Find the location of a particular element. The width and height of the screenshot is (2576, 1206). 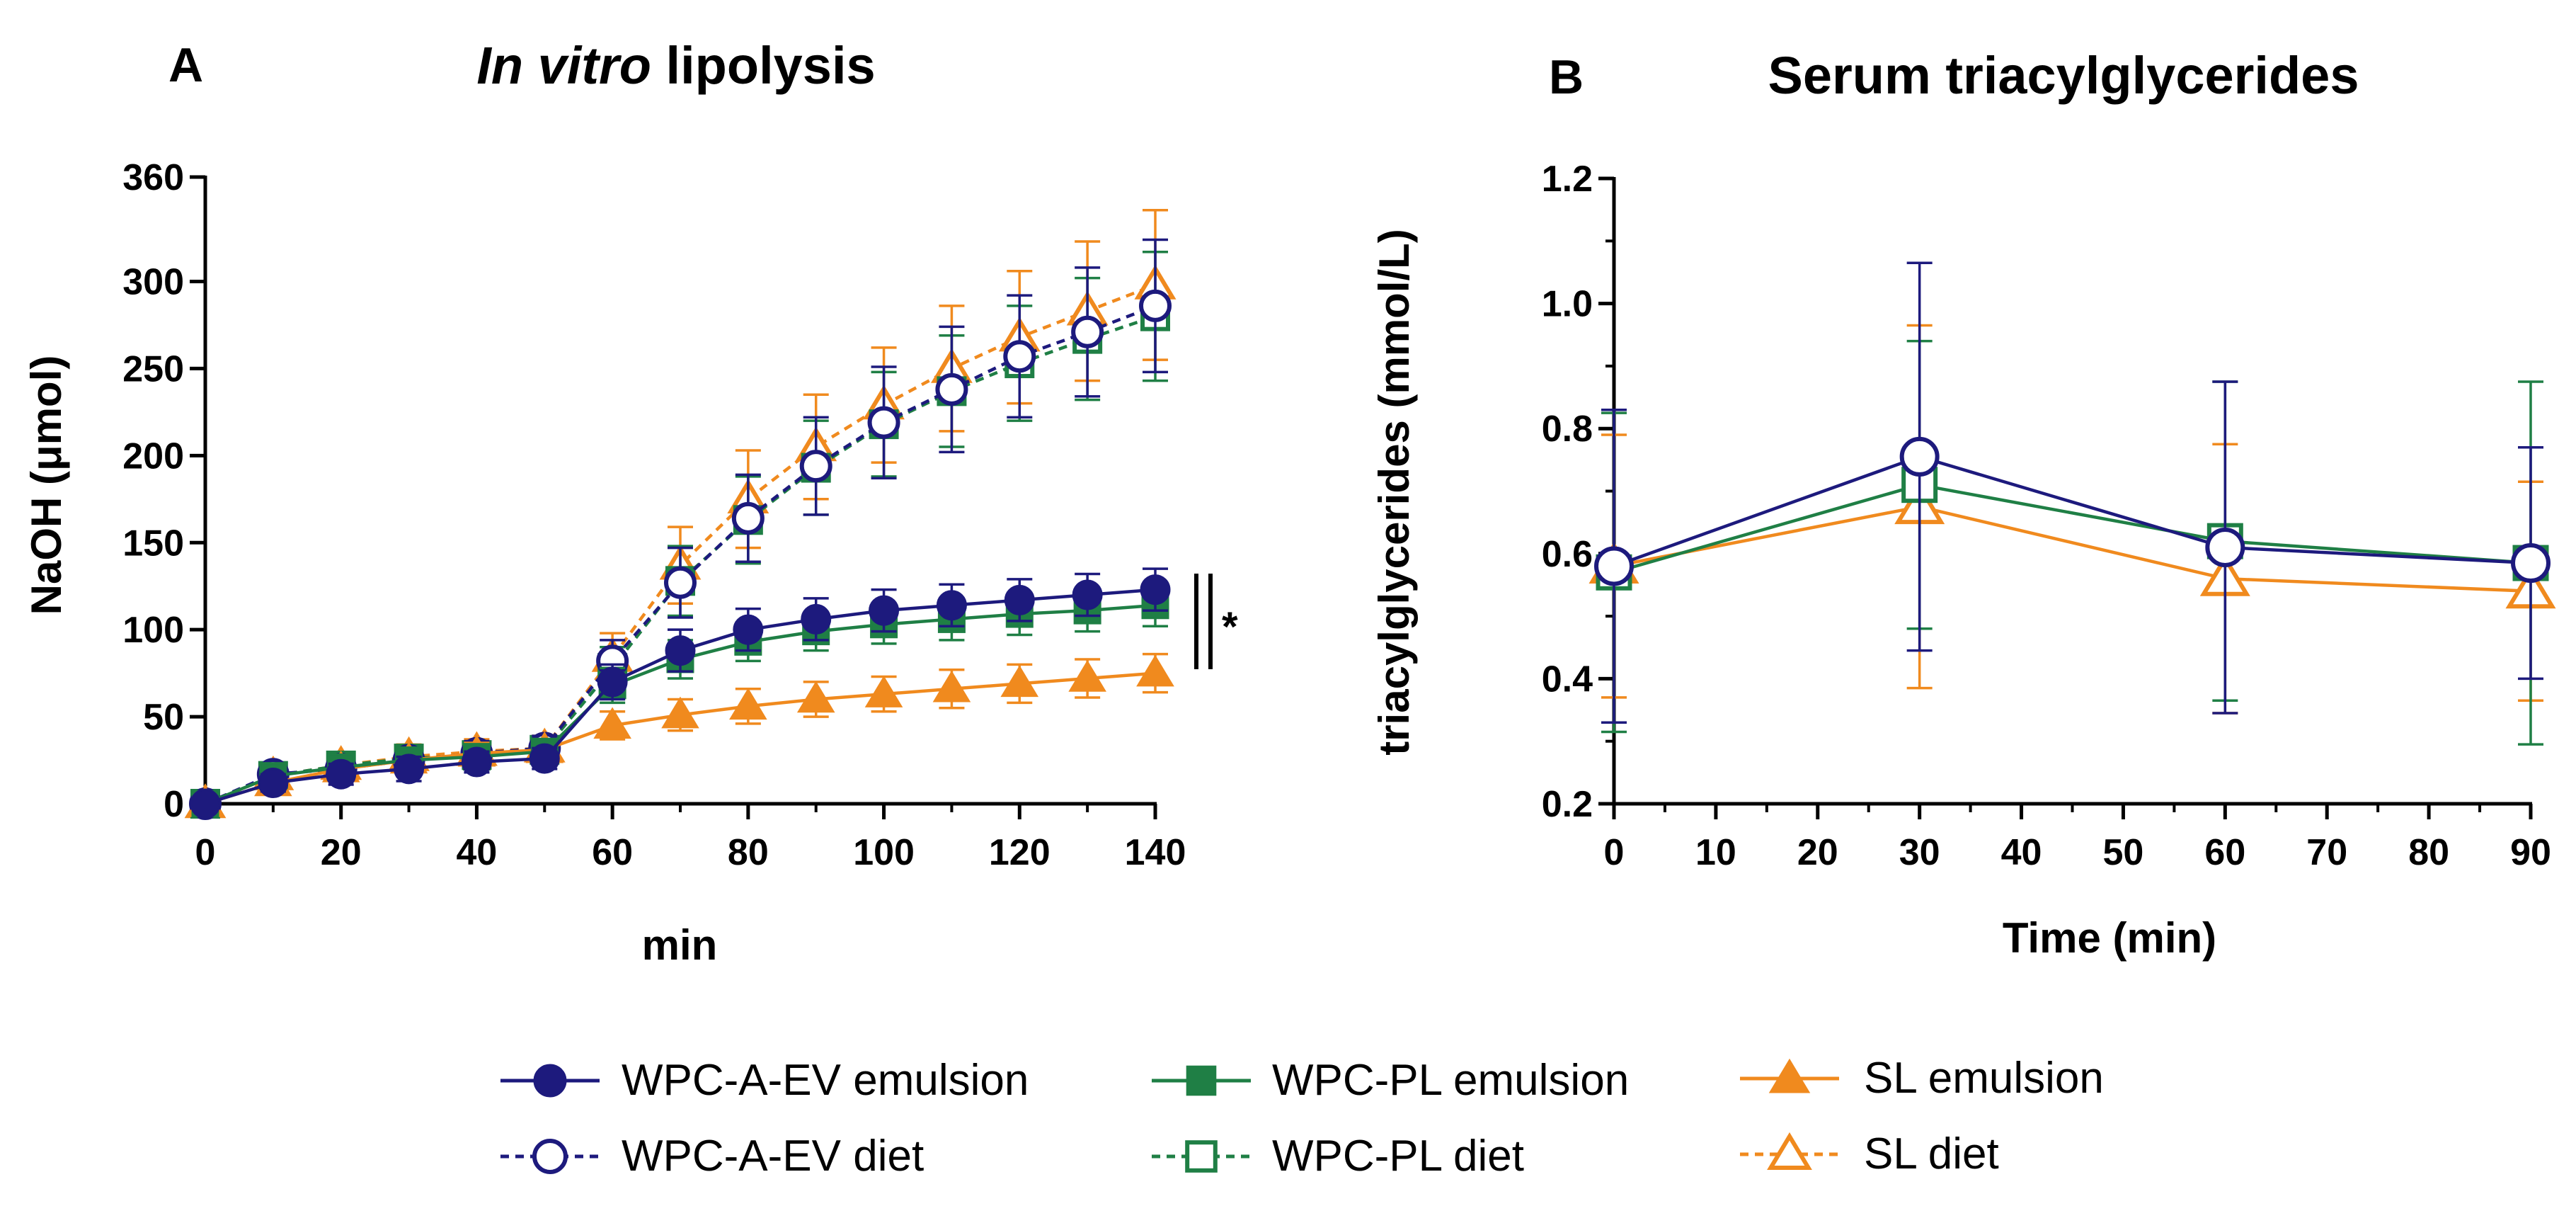

panel-b-title: Serum triacylglycerides is located at coordinates (2063, 75).